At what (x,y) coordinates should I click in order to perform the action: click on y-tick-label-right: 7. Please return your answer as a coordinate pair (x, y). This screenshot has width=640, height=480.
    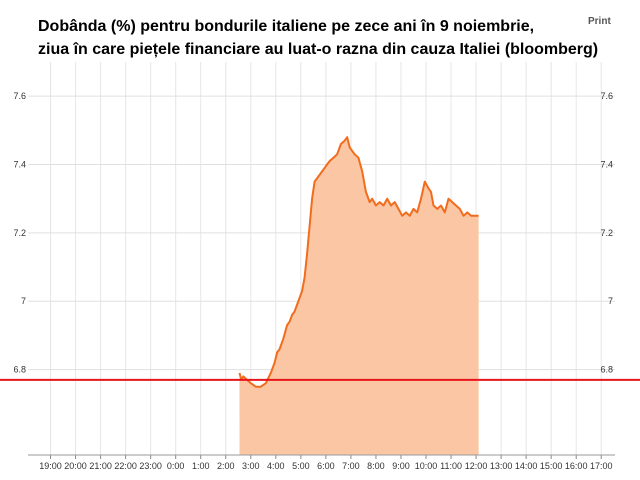
    Looking at the image, I should click on (610, 301).